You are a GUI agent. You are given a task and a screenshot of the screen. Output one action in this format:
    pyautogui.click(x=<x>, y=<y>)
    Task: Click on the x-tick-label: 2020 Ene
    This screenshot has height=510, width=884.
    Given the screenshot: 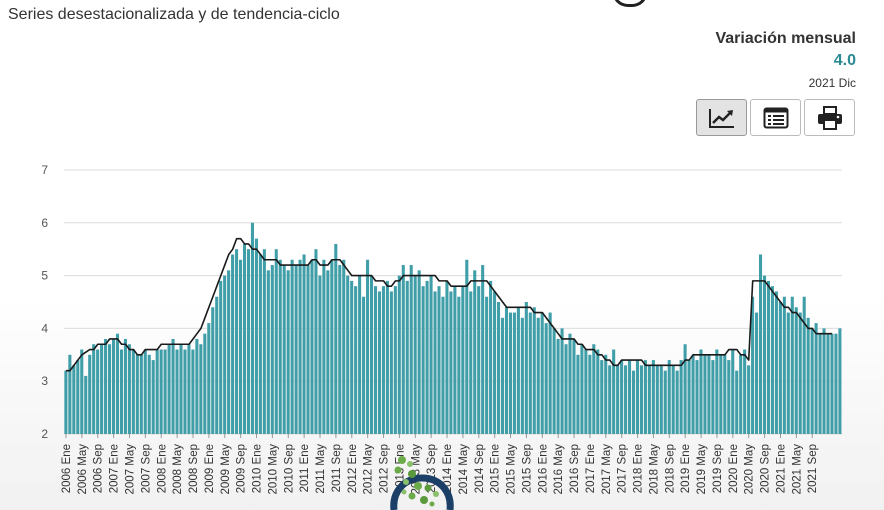 What is the action you would take?
    pyautogui.click(x=734, y=468)
    